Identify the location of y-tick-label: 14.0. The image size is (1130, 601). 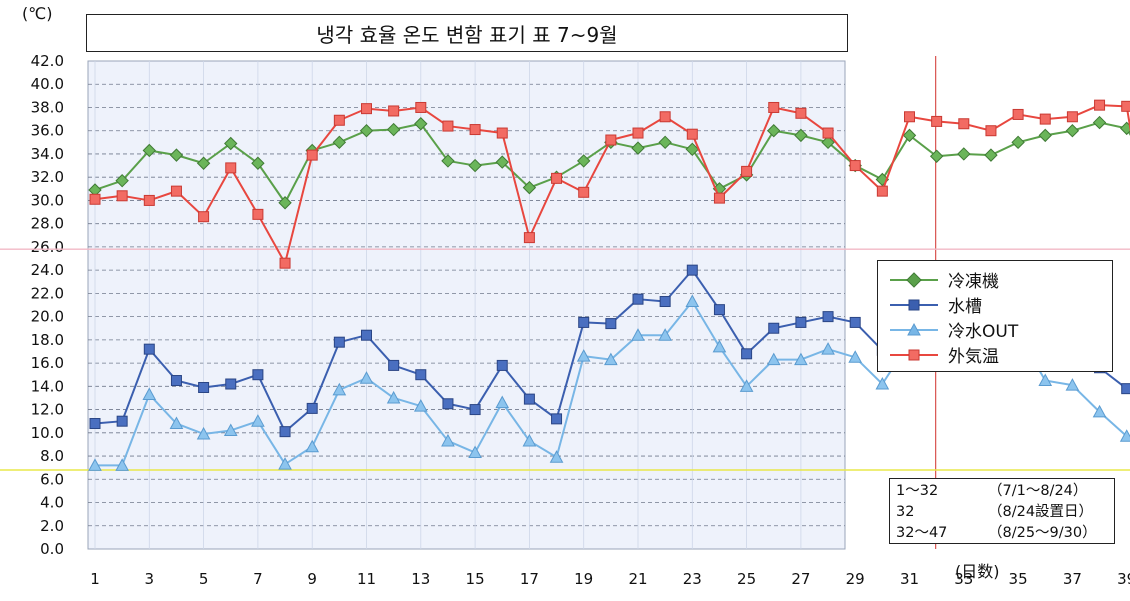
(47, 386).